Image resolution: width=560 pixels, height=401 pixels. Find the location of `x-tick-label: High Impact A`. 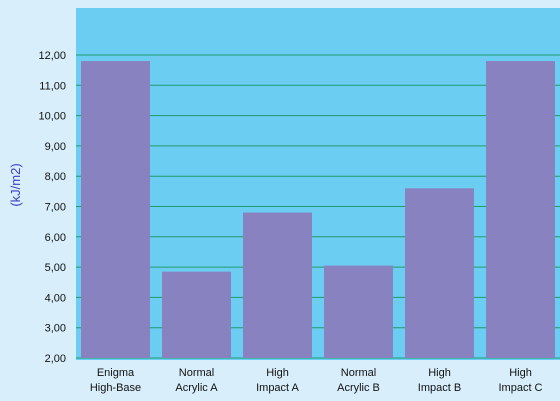

x-tick-label: High Impact A is located at coordinates (277, 380).